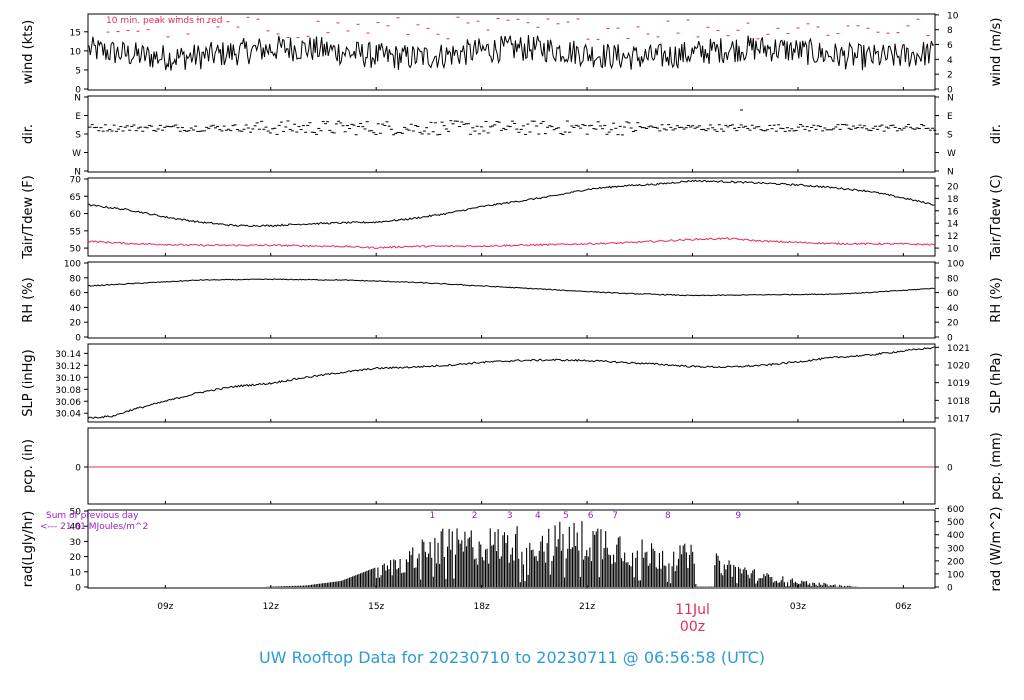  What do you see at coordinates (28, 52) in the screenshot?
I see `y-axis-label-left-wind: wind (kts)` at bounding box center [28, 52].